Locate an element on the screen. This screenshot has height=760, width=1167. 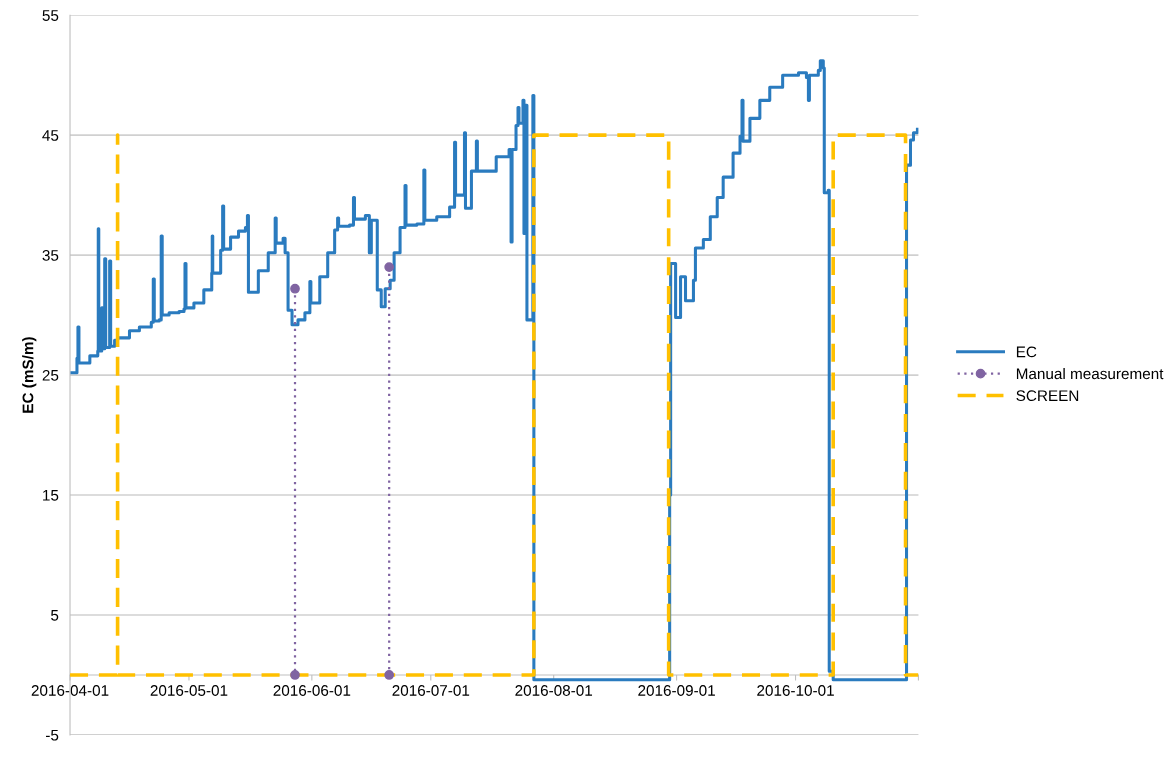
y-tick-label: 45 is located at coordinates (50, 135).